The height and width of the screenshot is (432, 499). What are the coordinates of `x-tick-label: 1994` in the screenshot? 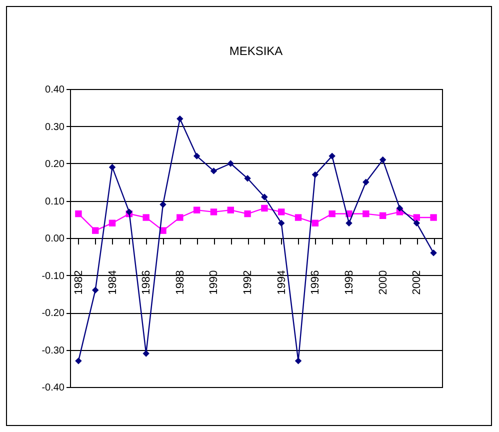 It's located at (282, 282).